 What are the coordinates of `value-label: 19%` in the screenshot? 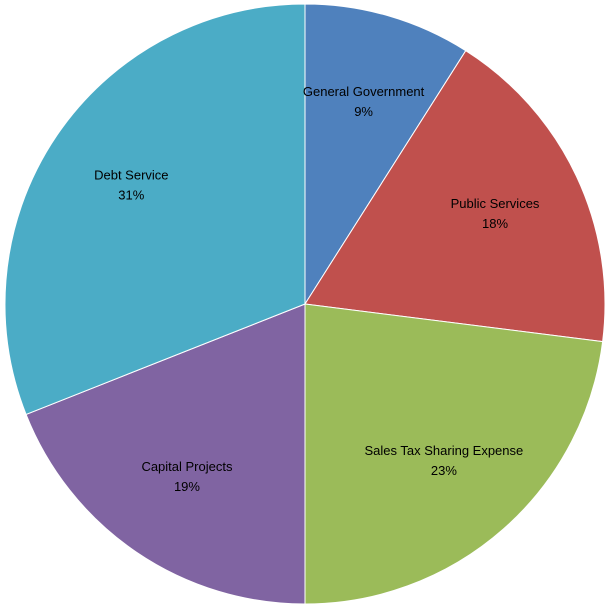 It's located at (187, 486).